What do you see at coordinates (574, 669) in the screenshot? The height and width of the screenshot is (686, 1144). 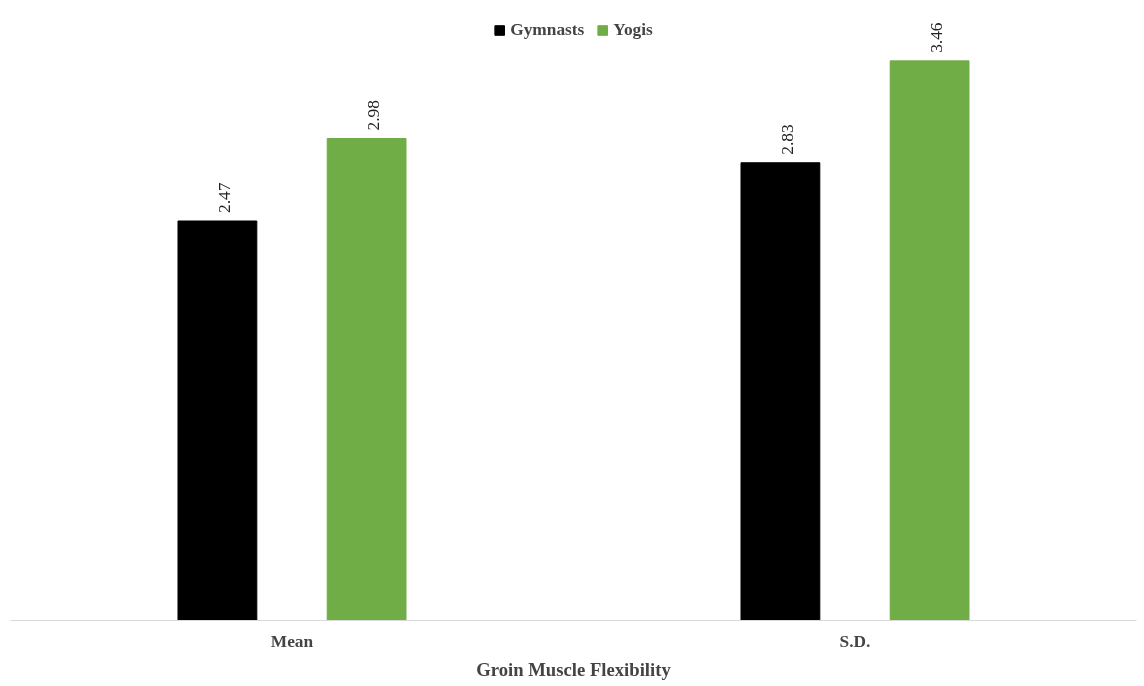 I see `x-axis-title: Groin Muscle Flexibility` at bounding box center [574, 669].